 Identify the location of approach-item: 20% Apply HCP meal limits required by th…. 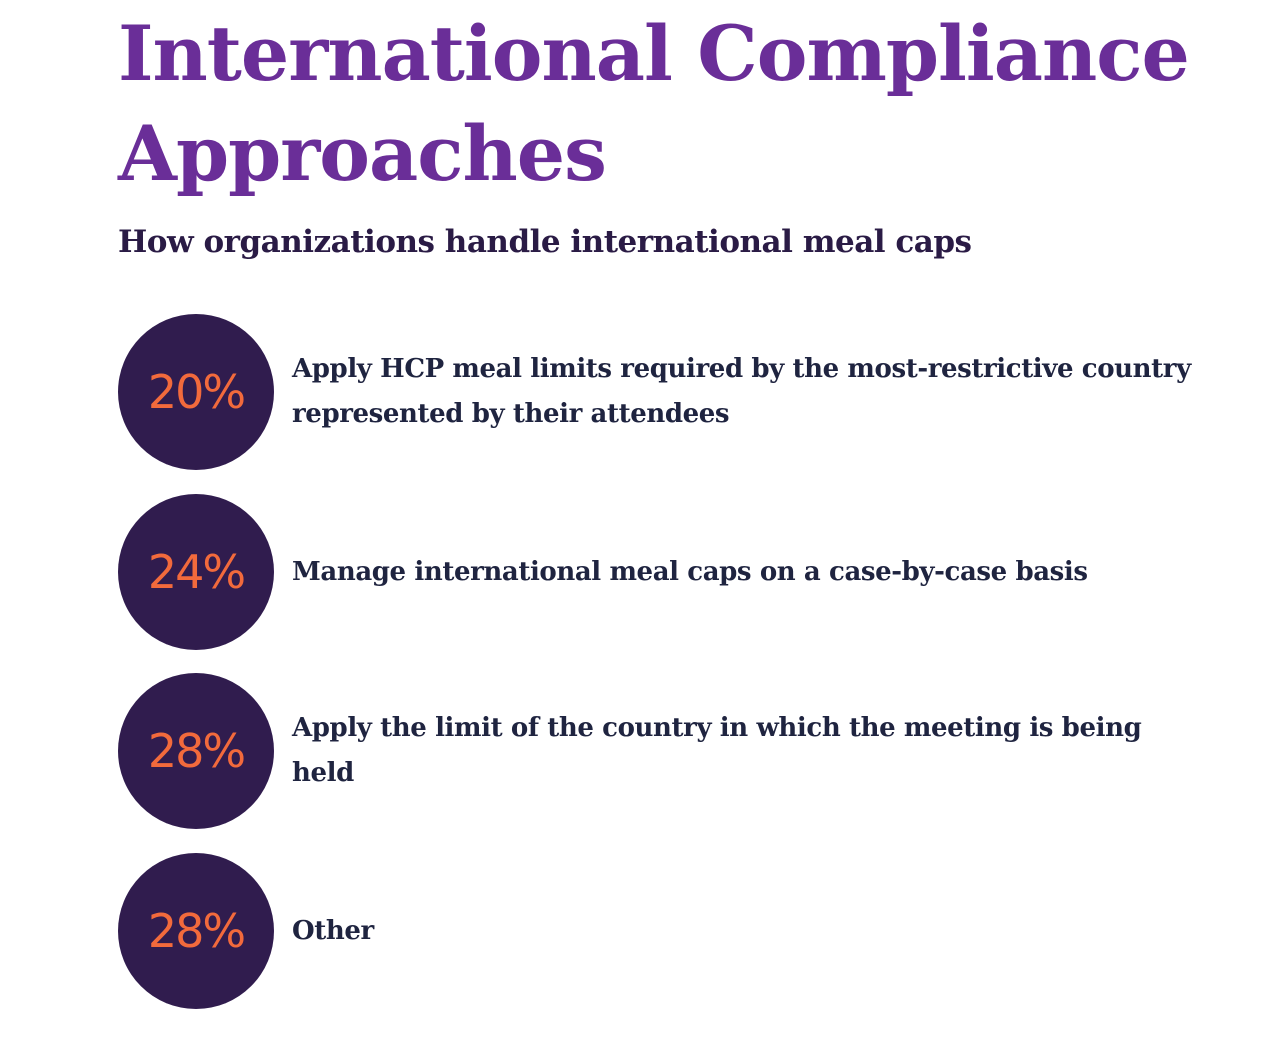
(668, 392).